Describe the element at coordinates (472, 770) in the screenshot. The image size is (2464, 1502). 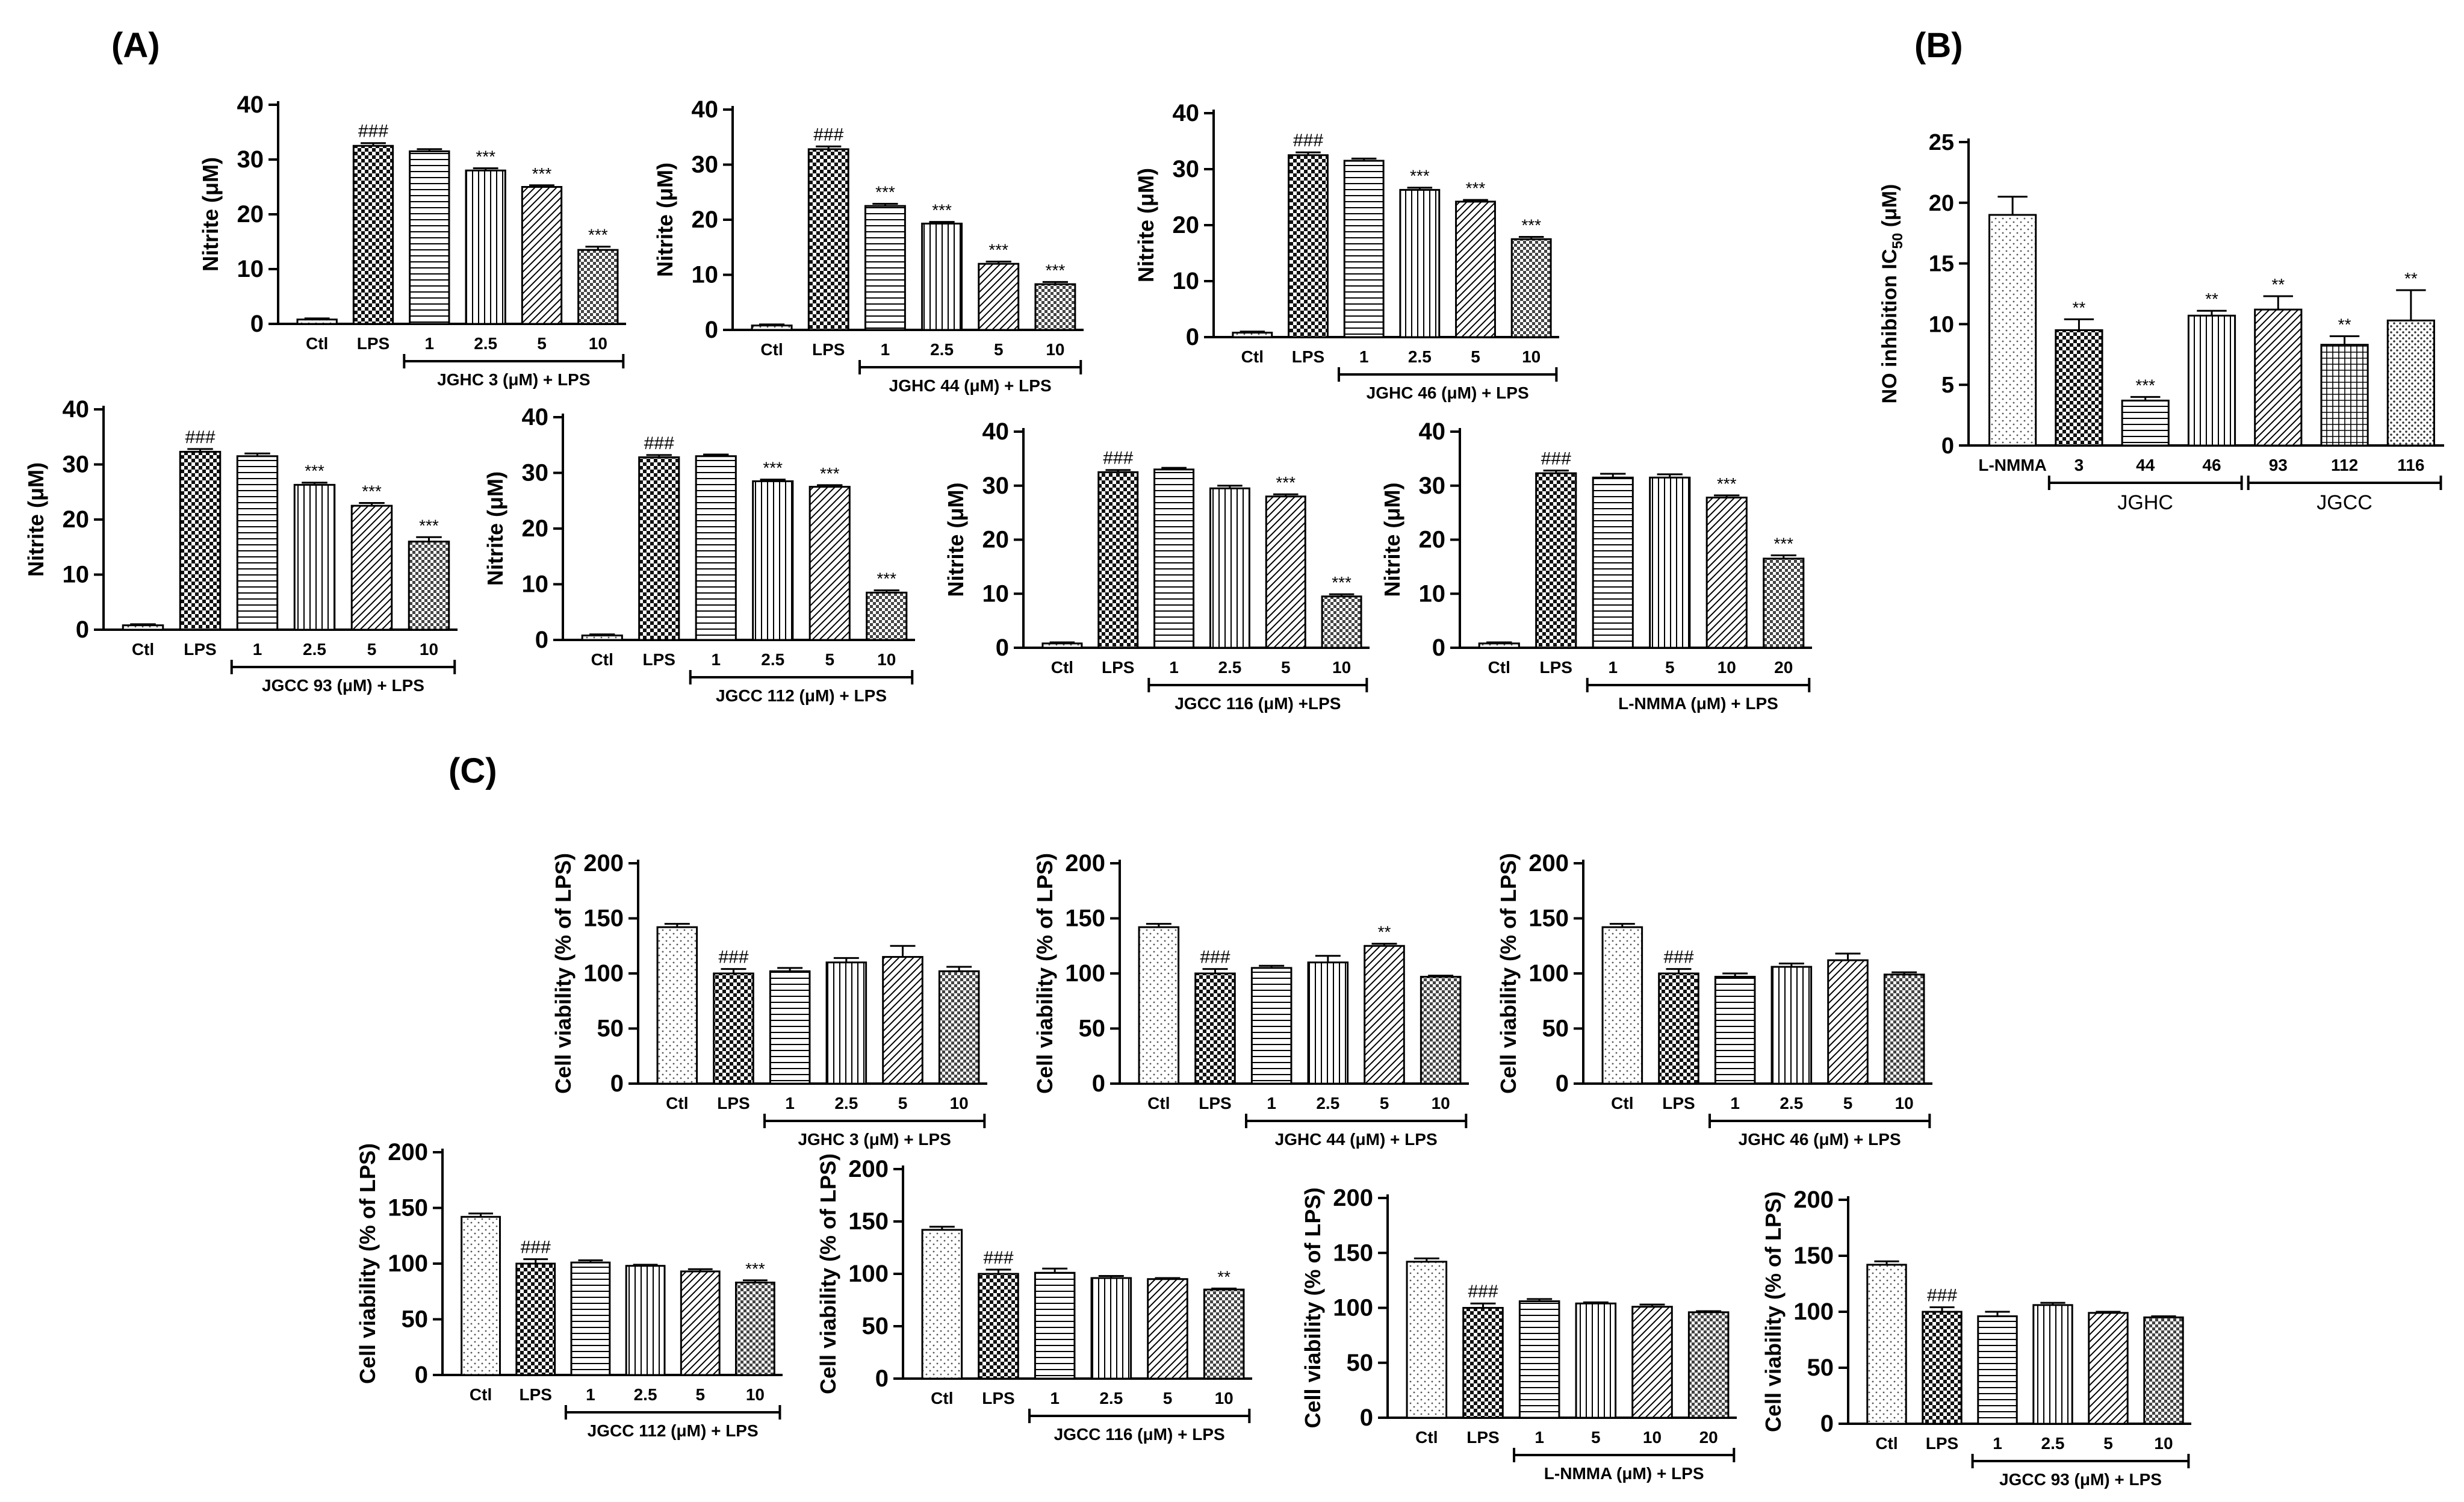
I see `panel-label-c: (C)` at that location.